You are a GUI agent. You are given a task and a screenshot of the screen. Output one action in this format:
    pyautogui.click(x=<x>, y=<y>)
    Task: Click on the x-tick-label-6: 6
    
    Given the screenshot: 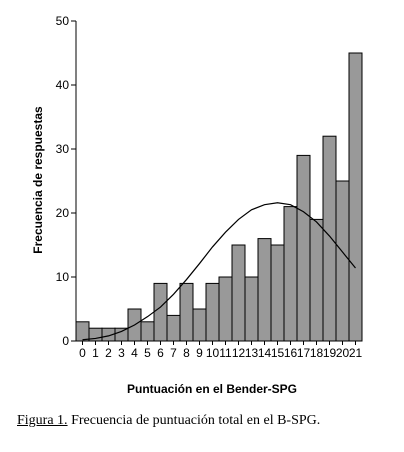 What is the action you would take?
    pyautogui.click(x=160, y=353)
    